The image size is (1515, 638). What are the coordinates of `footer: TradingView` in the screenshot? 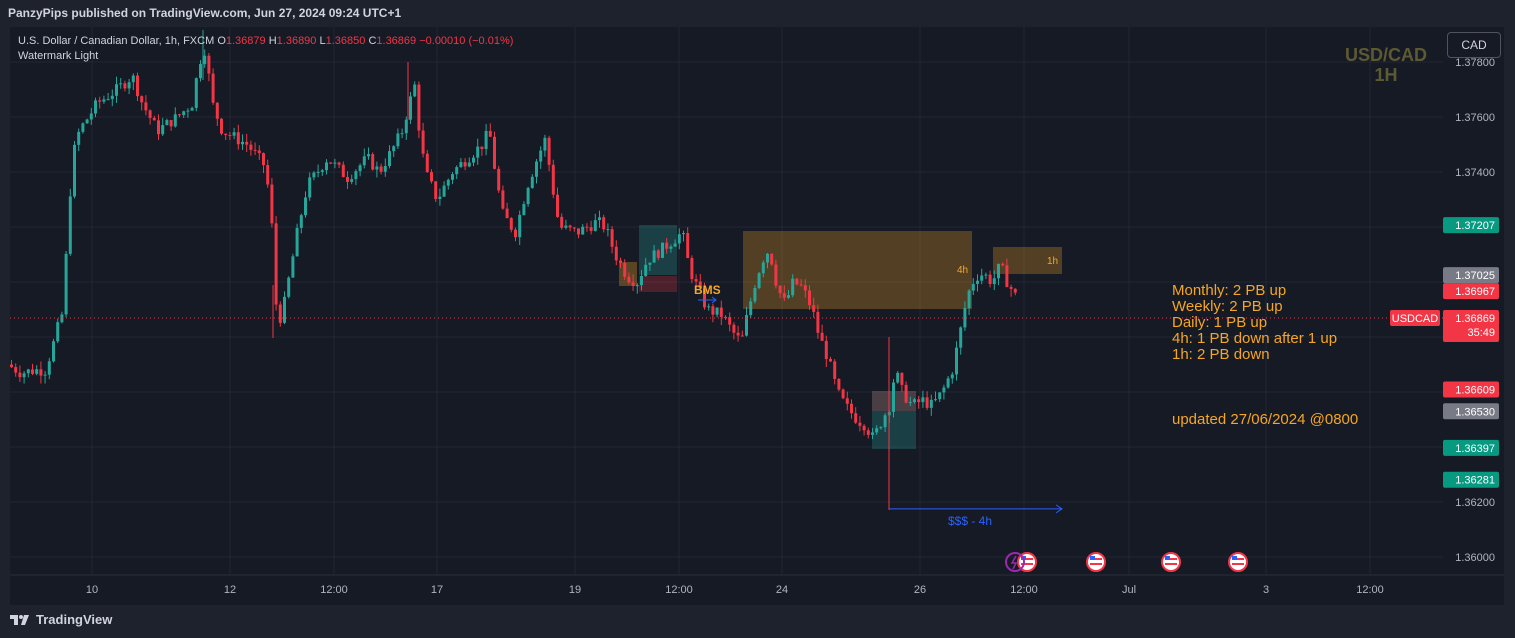 It's located at (61, 619).